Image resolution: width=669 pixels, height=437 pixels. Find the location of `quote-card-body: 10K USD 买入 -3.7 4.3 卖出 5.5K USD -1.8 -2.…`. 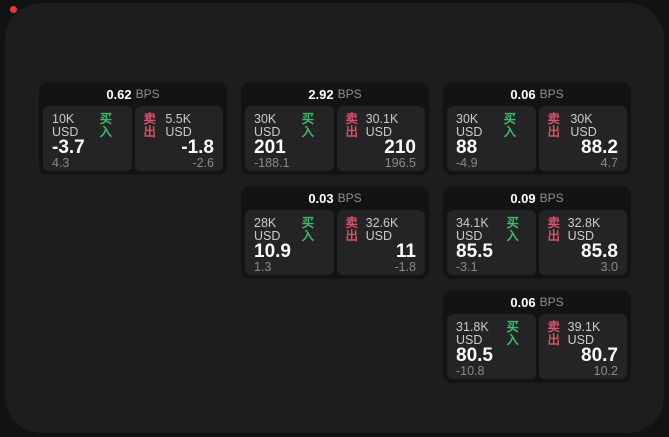

quote-card-body: 10K USD 买入 -3.7 4.3 卖出 5.5K USD -1.8 -2.… is located at coordinates (133, 138).